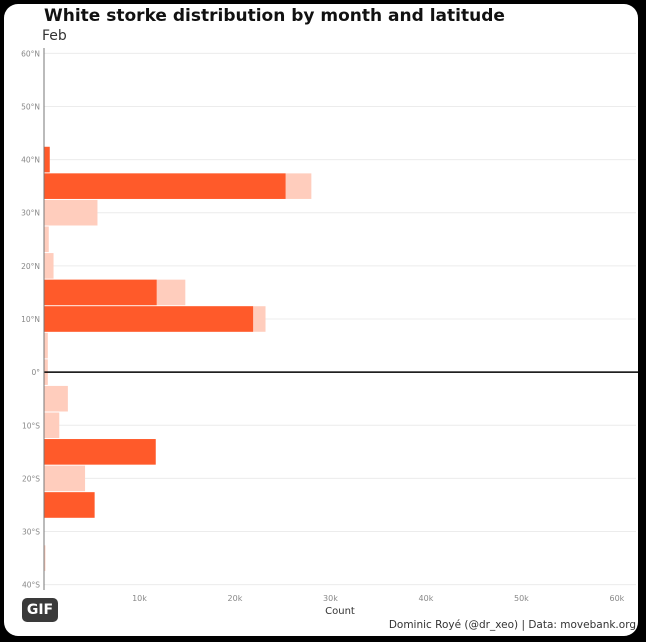 Image resolution: width=646 pixels, height=642 pixels. Describe the element at coordinates (340, 611) in the screenshot. I see `x-axis-title: Count` at that location.